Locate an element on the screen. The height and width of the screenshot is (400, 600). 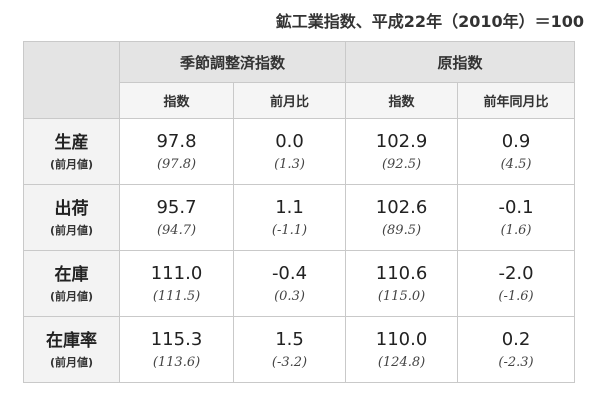
cell-prev-value: (111.5) is located at coordinates (176, 296).